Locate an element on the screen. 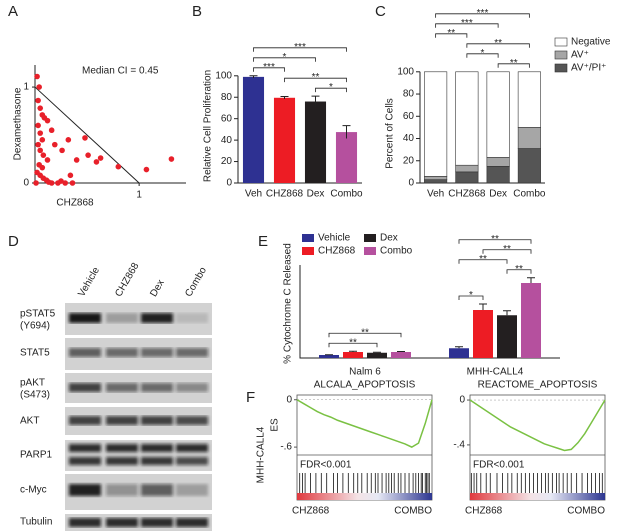 This screenshot has height=532, width=632. row-label: pSTAT5 is located at coordinates (38, 314).